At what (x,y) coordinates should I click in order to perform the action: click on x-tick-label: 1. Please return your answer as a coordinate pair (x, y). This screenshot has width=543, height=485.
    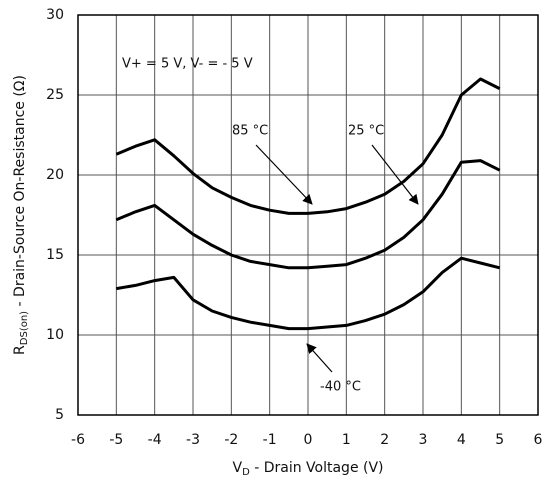
    Looking at the image, I should click on (346, 440).